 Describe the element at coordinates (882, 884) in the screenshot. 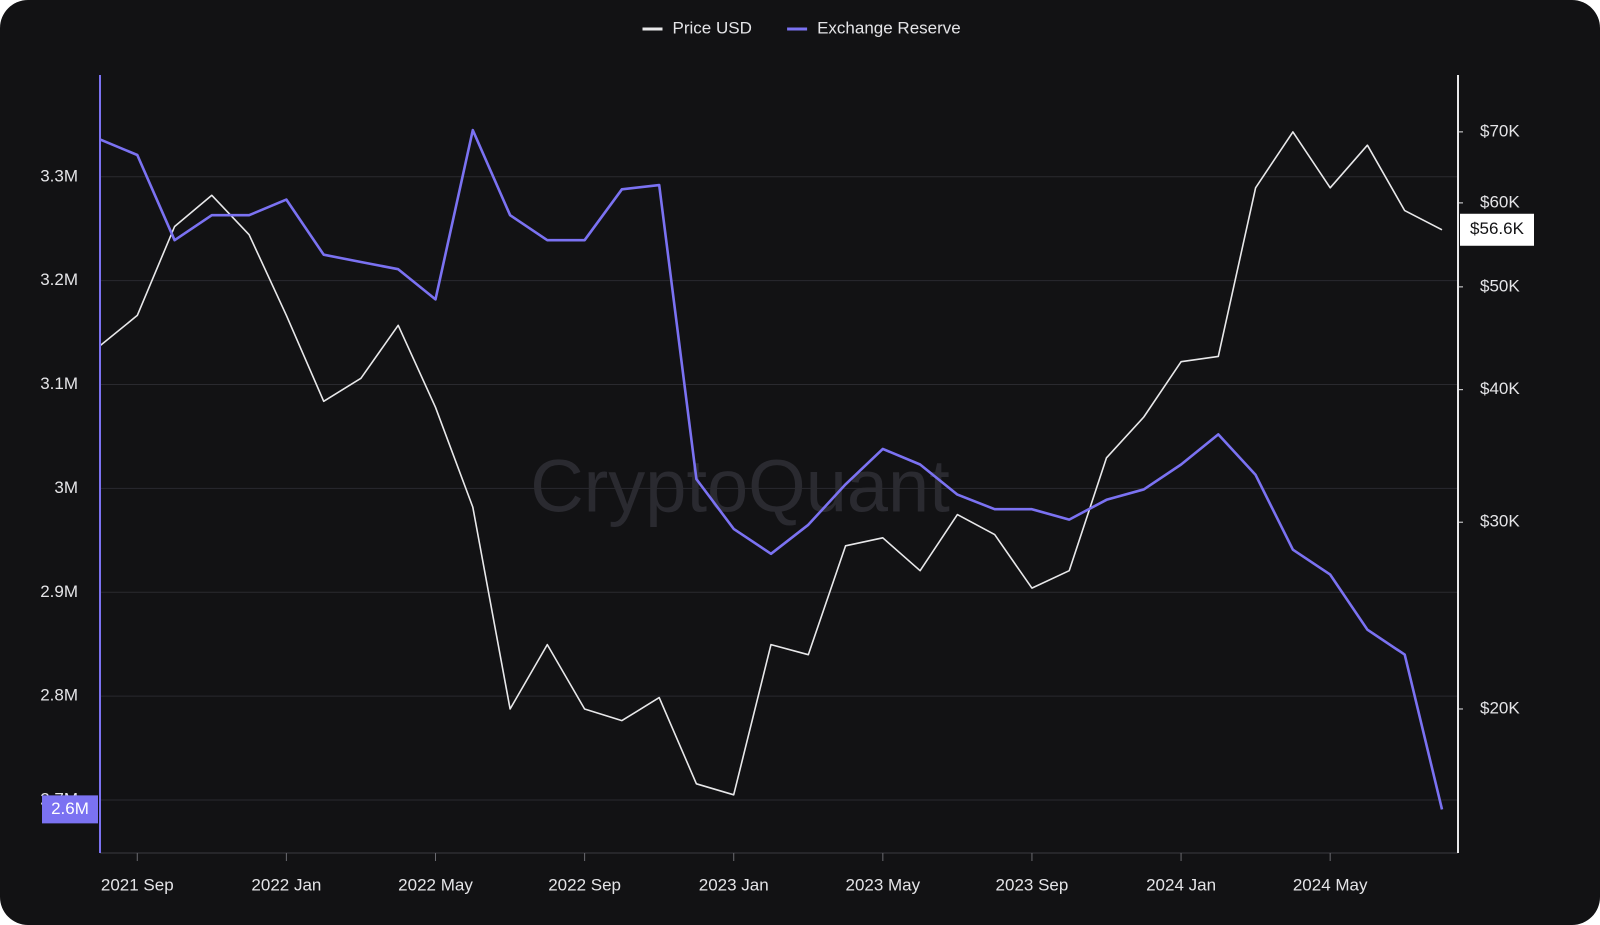

I see `x-tick-label: 2023 May` at that location.